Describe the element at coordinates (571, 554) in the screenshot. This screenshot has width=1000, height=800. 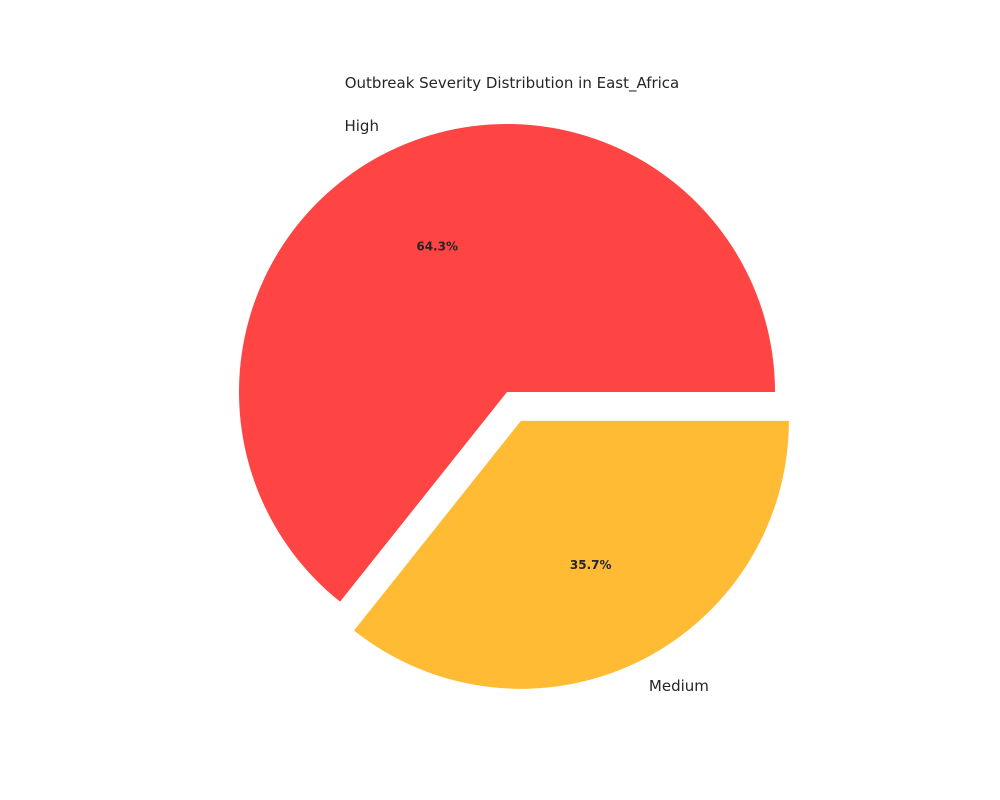
I see `pie-slice-medium` at that location.